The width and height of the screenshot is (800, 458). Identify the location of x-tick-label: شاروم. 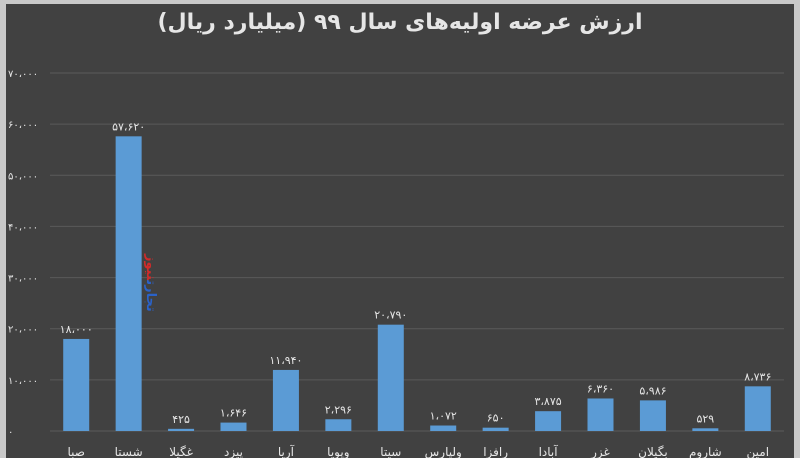
(705, 451).